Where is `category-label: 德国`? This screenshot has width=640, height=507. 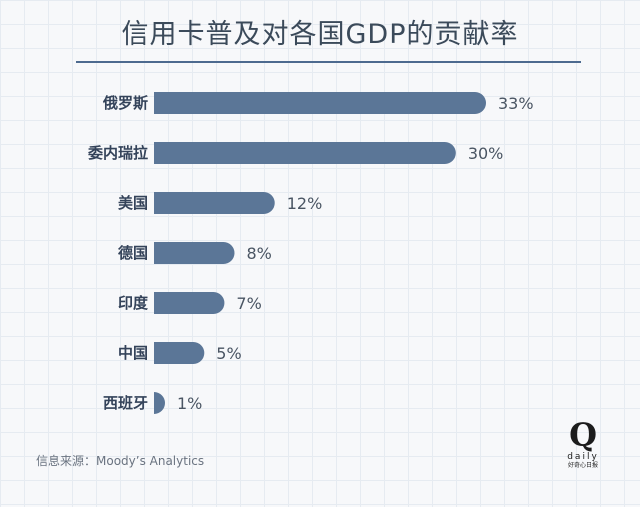
category-label: 德国 is located at coordinates (133, 253).